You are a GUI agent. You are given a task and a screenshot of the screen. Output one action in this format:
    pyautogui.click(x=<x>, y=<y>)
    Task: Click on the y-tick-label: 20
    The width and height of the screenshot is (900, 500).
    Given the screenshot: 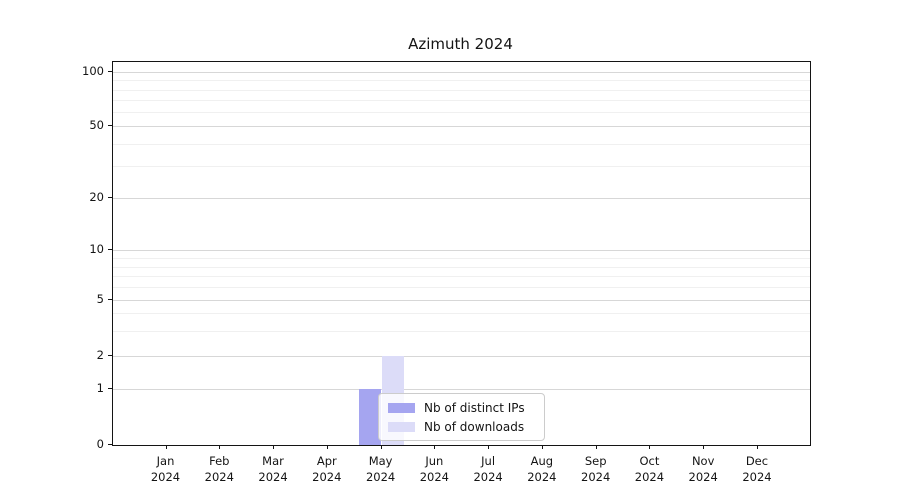 What is the action you would take?
    pyautogui.click(x=96, y=197)
    